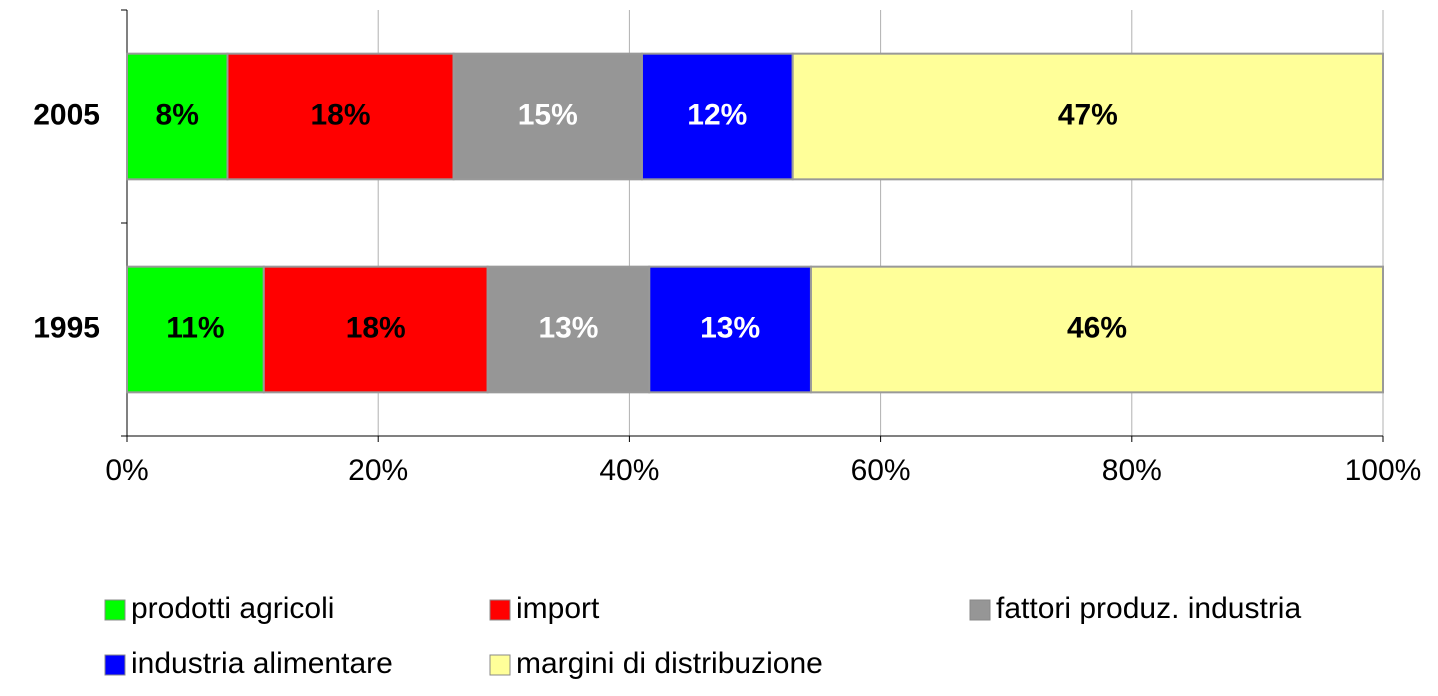 The width and height of the screenshot is (1438, 696). What do you see at coordinates (126, 470) in the screenshot?
I see `x-tick-label: 0%` at bounding box center [126, 470].